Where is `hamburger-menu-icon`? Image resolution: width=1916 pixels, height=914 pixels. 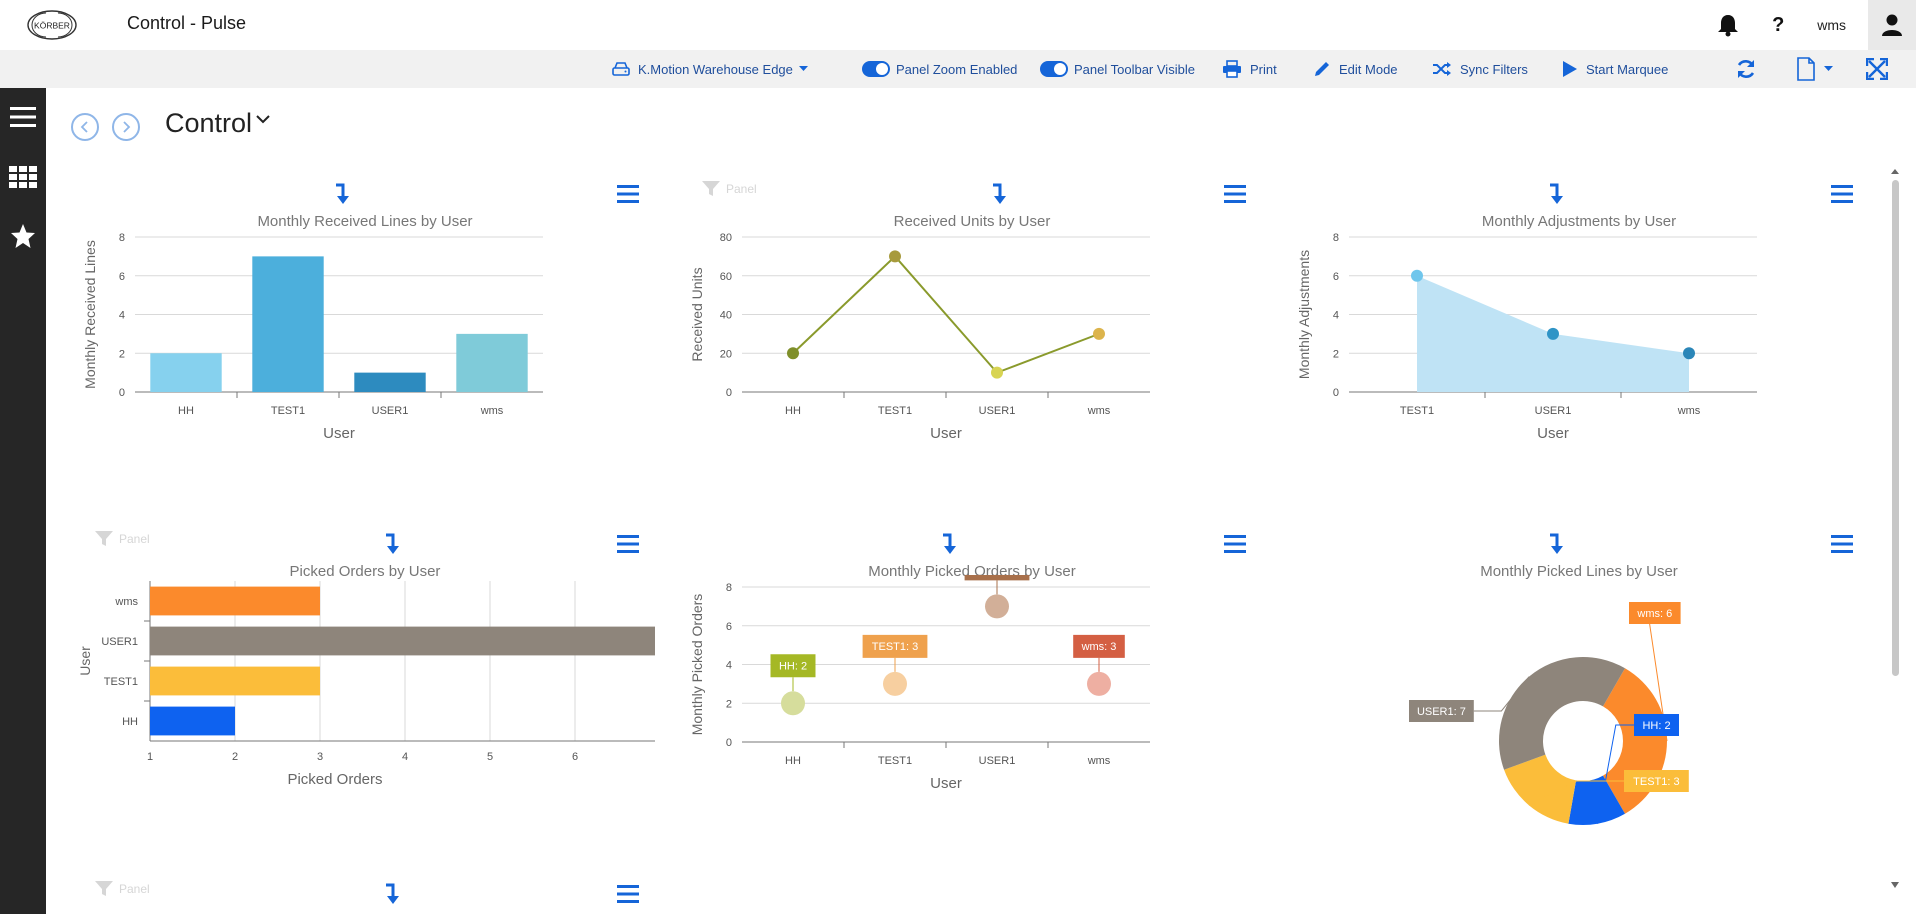 hamburger-menu-icon is located at coordinates (23, 117).